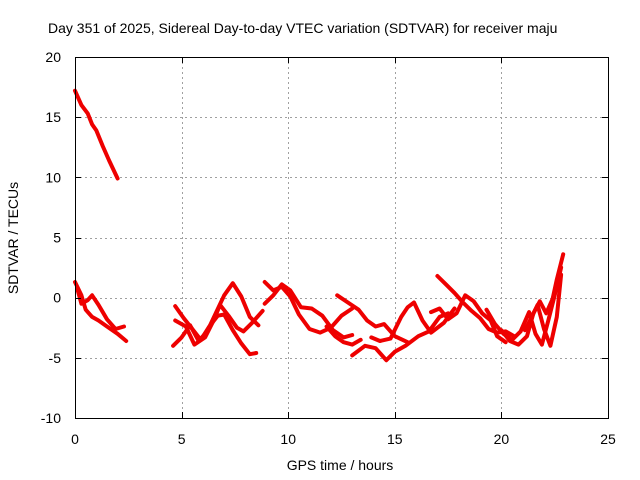  I want to click on x-tick-label: 5, so click(182, 439).